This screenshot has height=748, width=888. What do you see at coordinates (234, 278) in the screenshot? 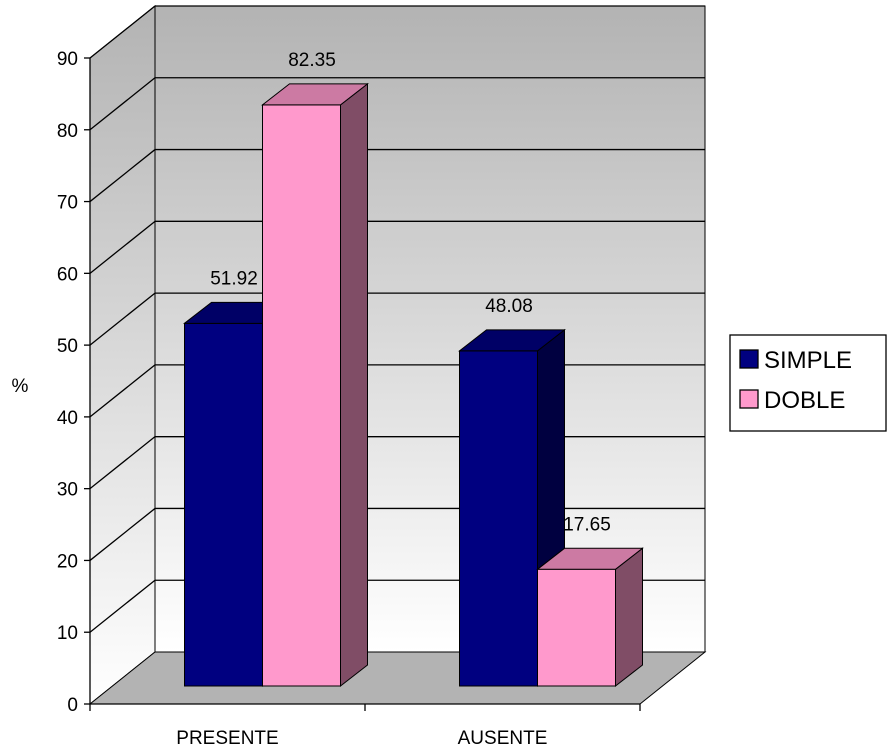
I see `data-label: 51.92` at bounding box center [234, 278].